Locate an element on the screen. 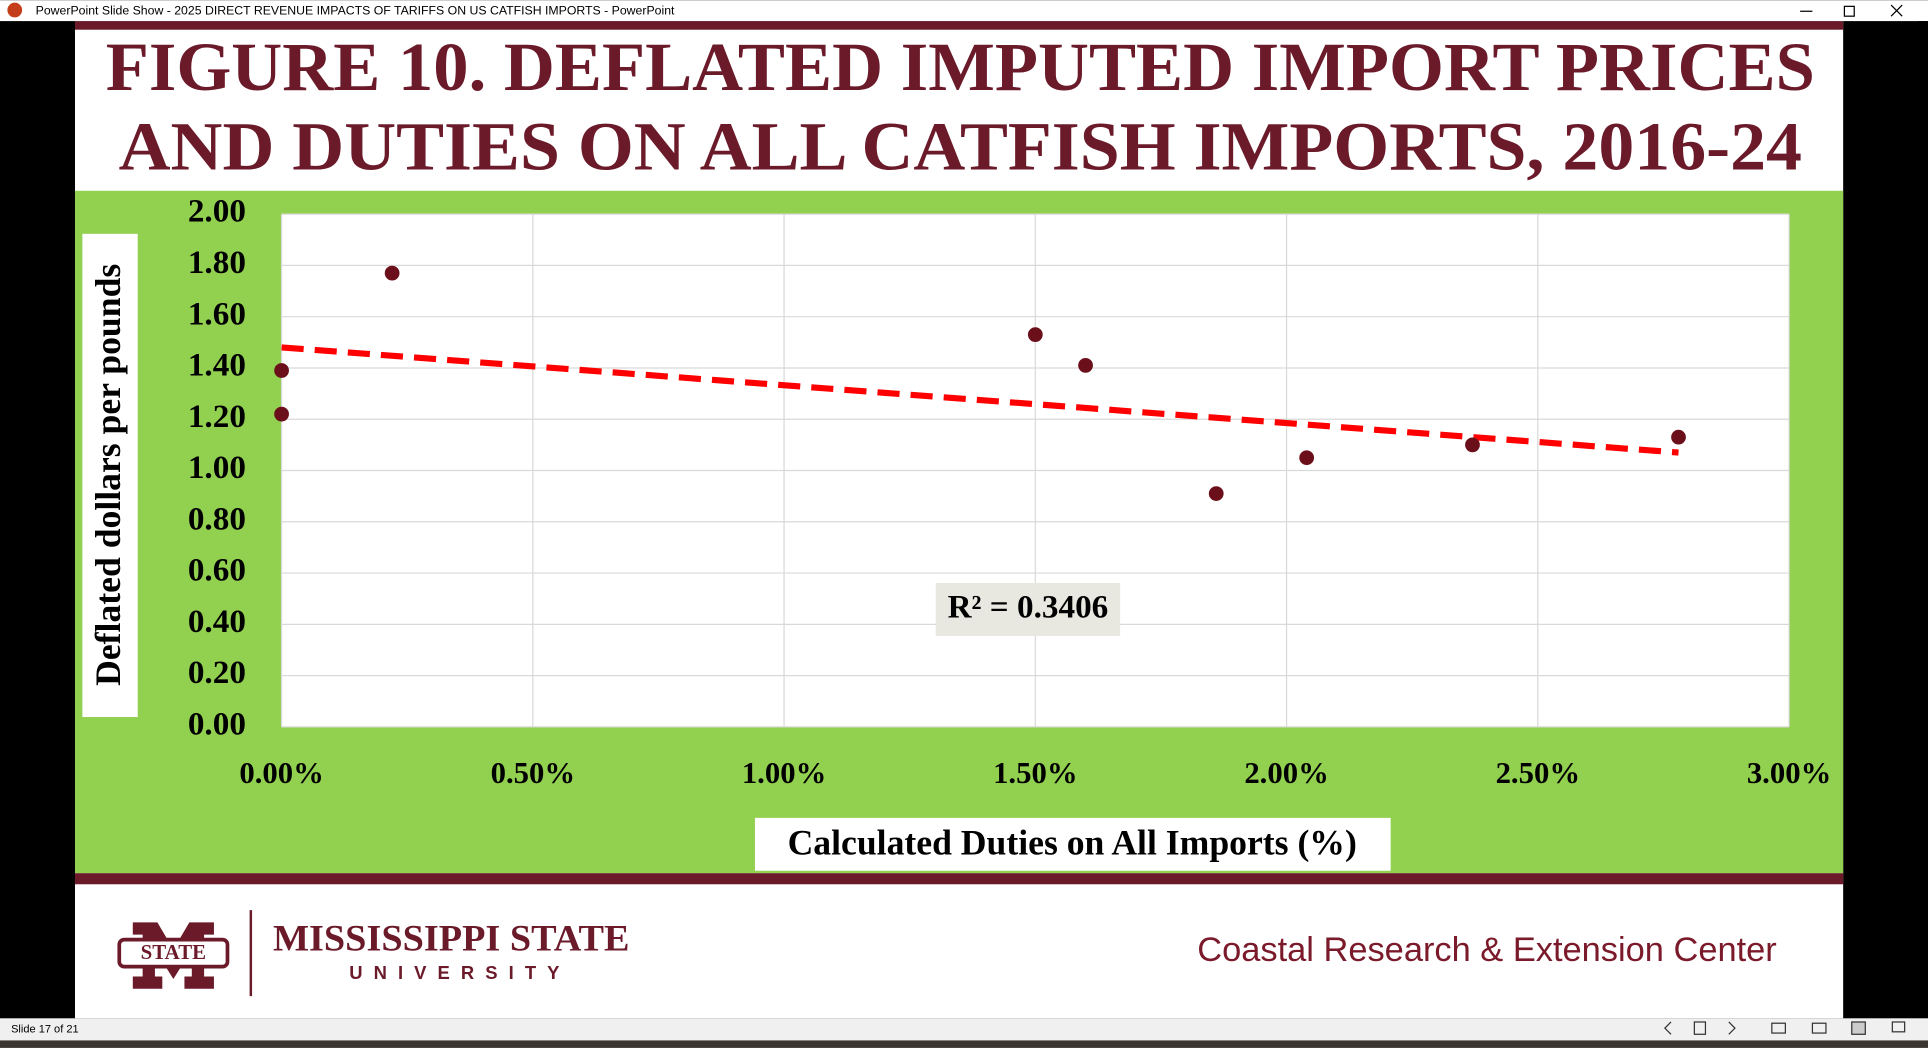 This screenshot has width=1928, height=1048. y-tick-label: 2.00 is located at coordinates (217, 211).